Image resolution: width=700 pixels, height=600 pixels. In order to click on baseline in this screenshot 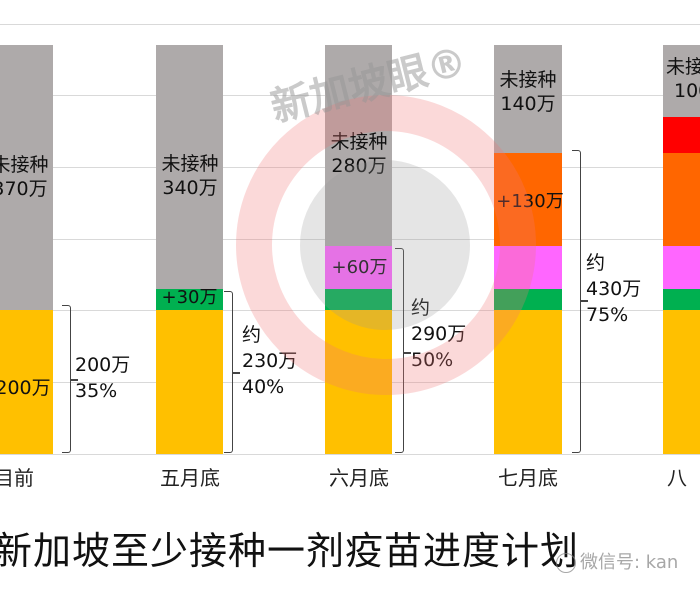, I will do `click(350, 454)`.